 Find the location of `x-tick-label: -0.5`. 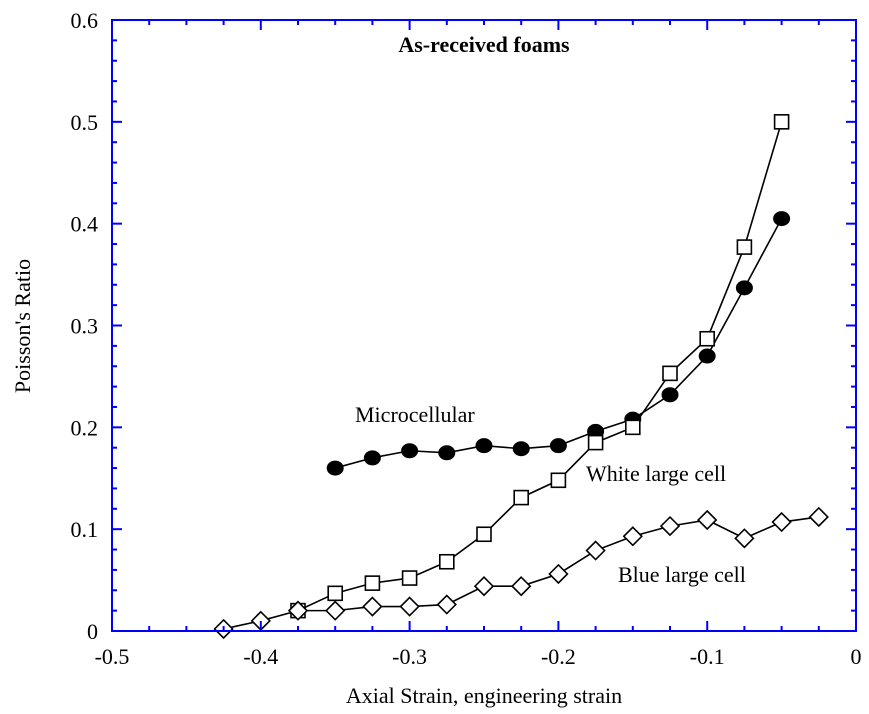

x-tick-label: -0.5 is located at coordinates (112, 656).